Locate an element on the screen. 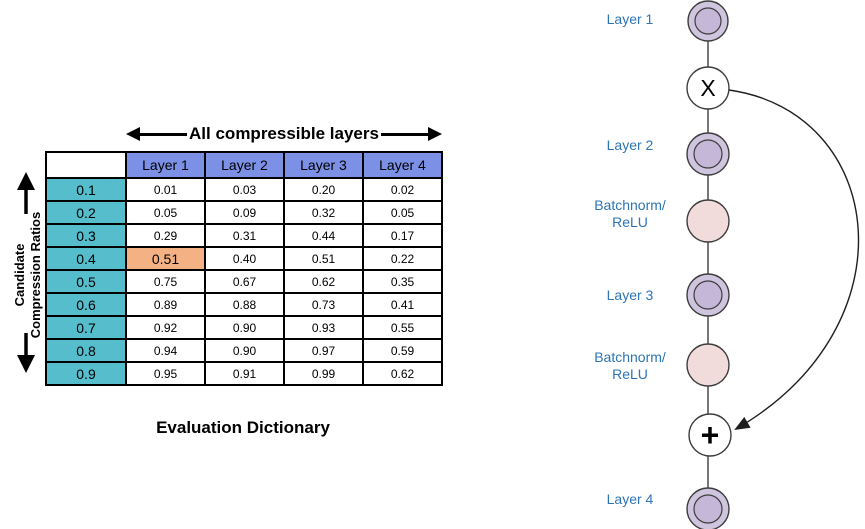  ratio-cell: 0.1 is located at coordinates (86, 189).